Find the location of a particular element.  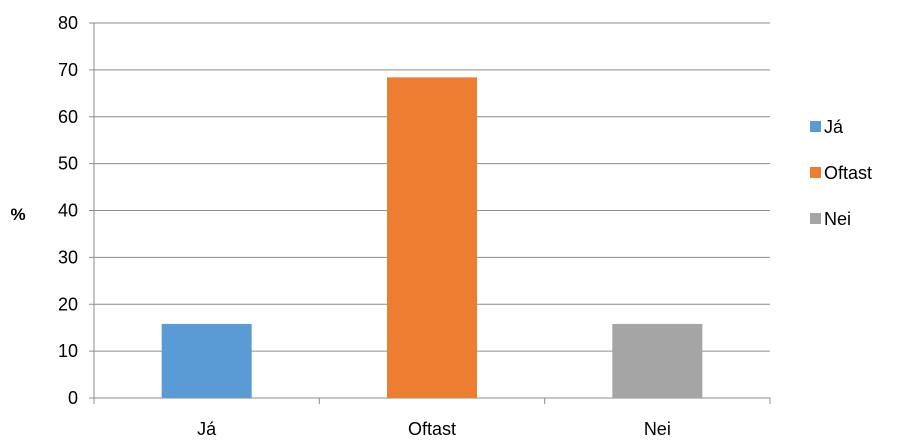

x-tick-label: Já is located at coordinates (207, 429).